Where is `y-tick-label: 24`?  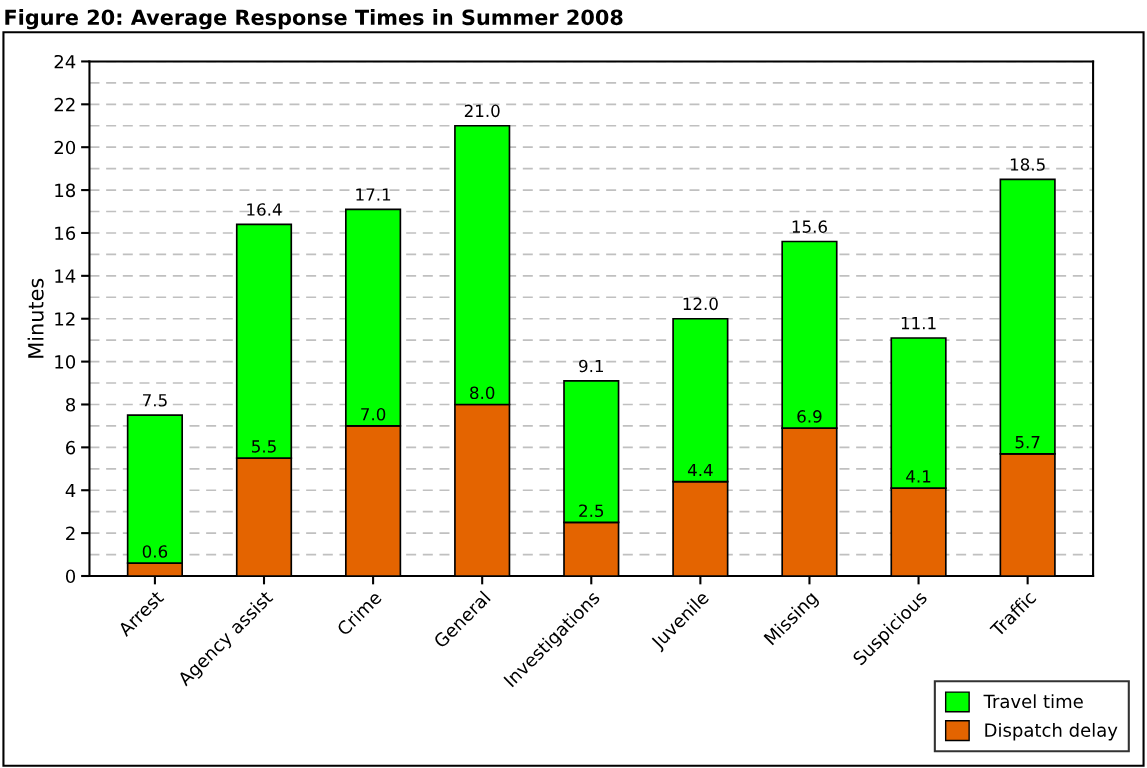
y-tick-label: 24 is located at coordinates (65, 61).